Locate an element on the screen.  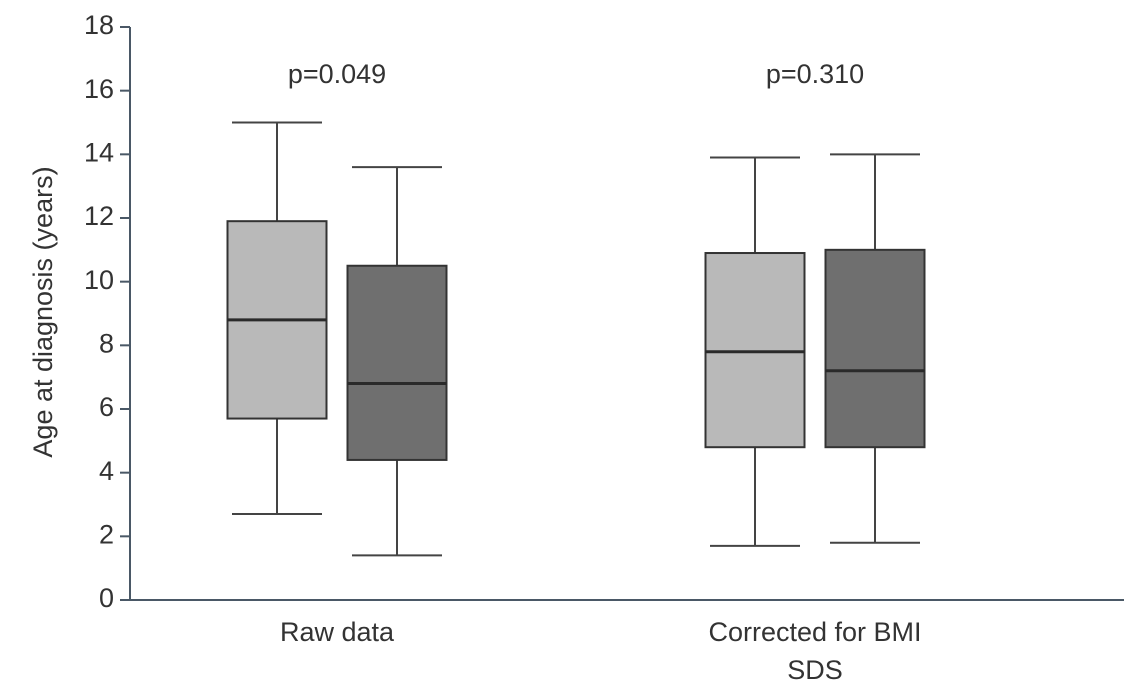
y-tick-label: 10 is located at coordinates (99, 280).